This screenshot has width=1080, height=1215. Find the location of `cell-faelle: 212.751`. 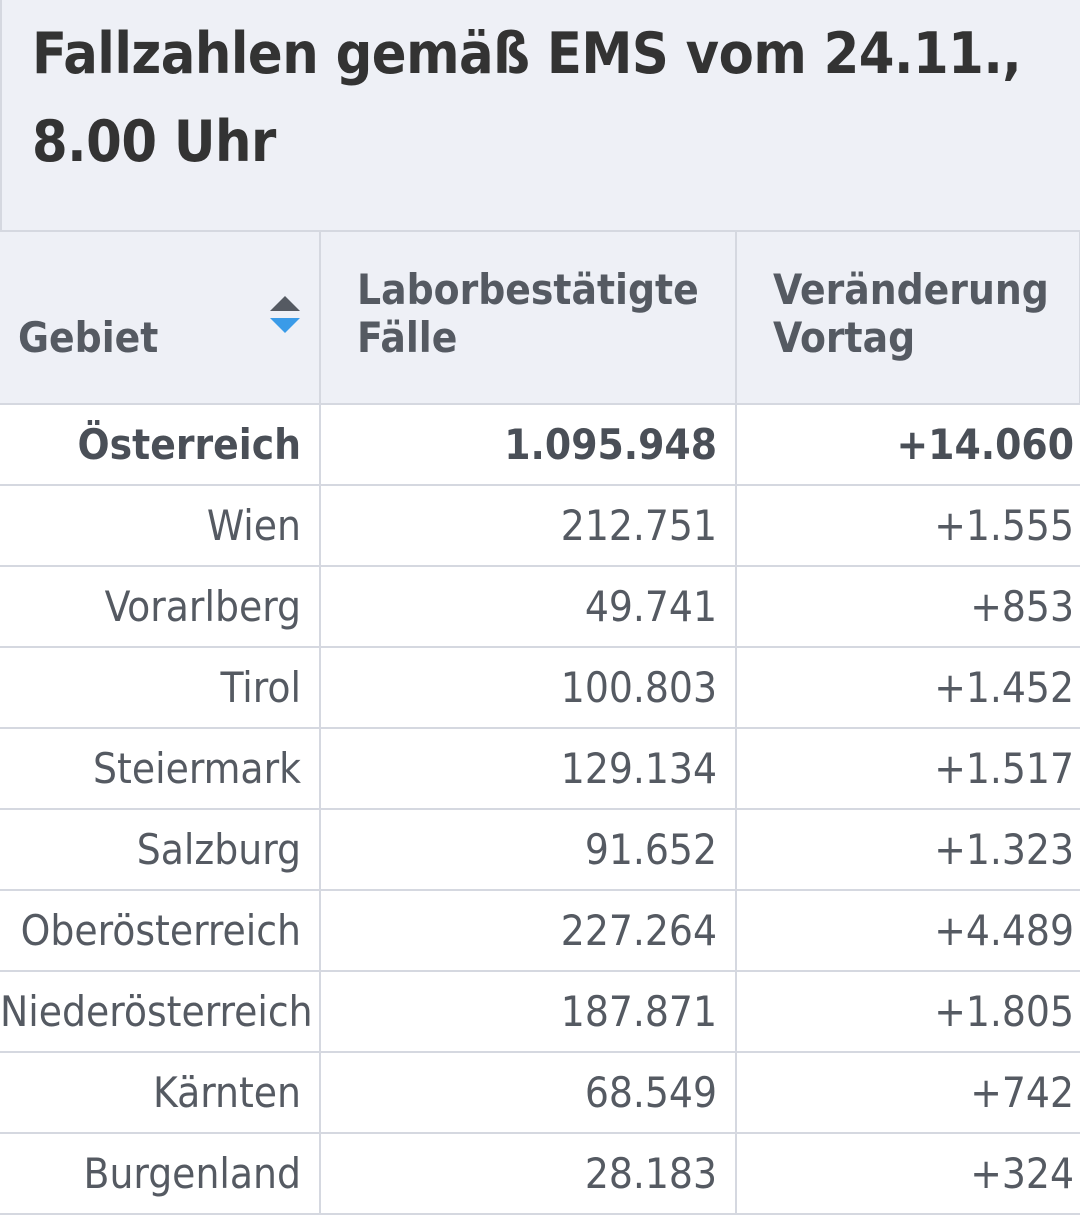

cell-faelle: 212.751 is located at coordinates (528, 525).